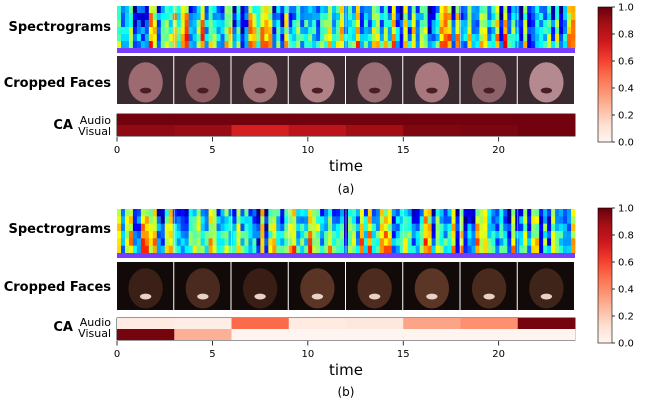 This screenshot has height=404, width=663. What do you see at coordinates (346, 392) in the screenshot?
I see `panel-caption: (b)` at bounding box center [346, 392].